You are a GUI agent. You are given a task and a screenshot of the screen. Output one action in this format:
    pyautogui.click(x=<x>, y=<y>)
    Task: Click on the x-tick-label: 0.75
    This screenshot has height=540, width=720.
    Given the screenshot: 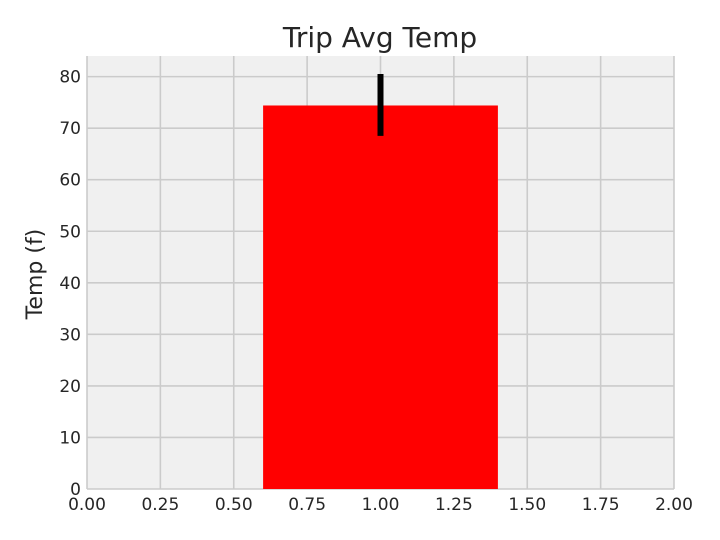 What is the action you would take?
    pyautogui.click(x=307, y=505)
    